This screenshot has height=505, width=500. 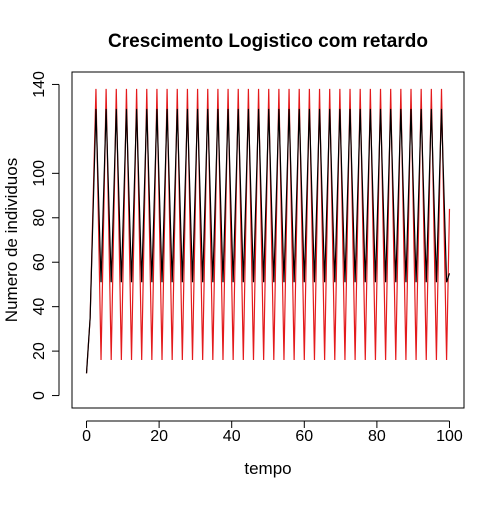 I want to click on y-tick-label: 40, so click(x=39, y=307).